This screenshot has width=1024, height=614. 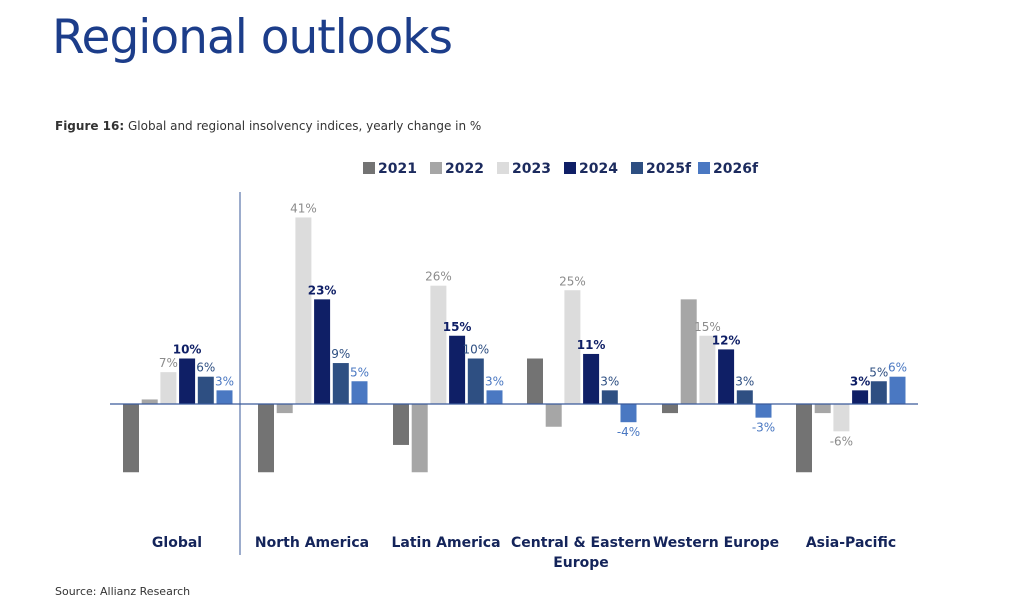 I want to click on legend-label-2026f: 2026f, so click(x=736, y=169).